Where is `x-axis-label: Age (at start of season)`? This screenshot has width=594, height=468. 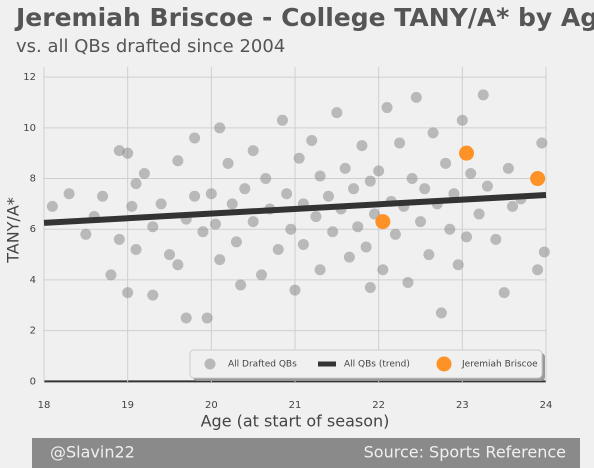 x-axis-label: Age (at start of season) is located at coordinates (295, 421).